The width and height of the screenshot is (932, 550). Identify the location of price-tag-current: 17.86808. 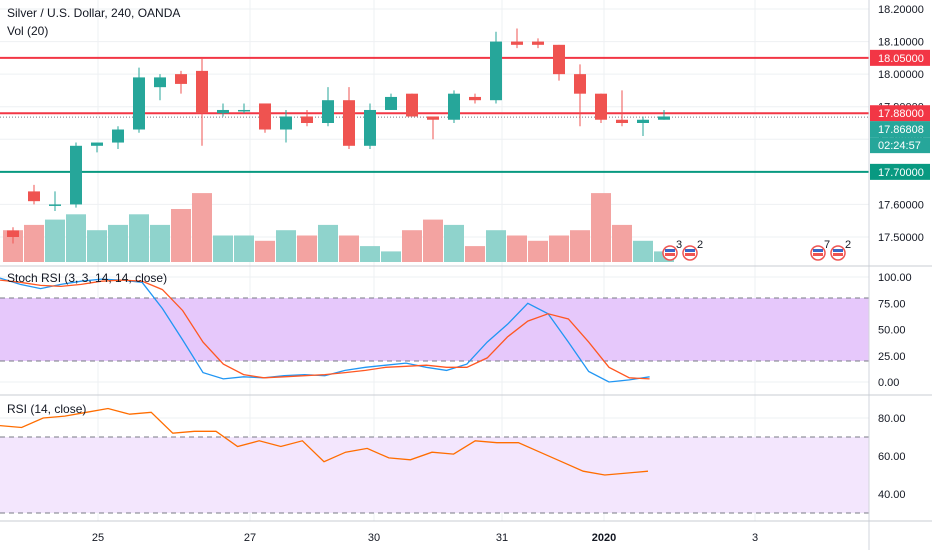
(901, 130).